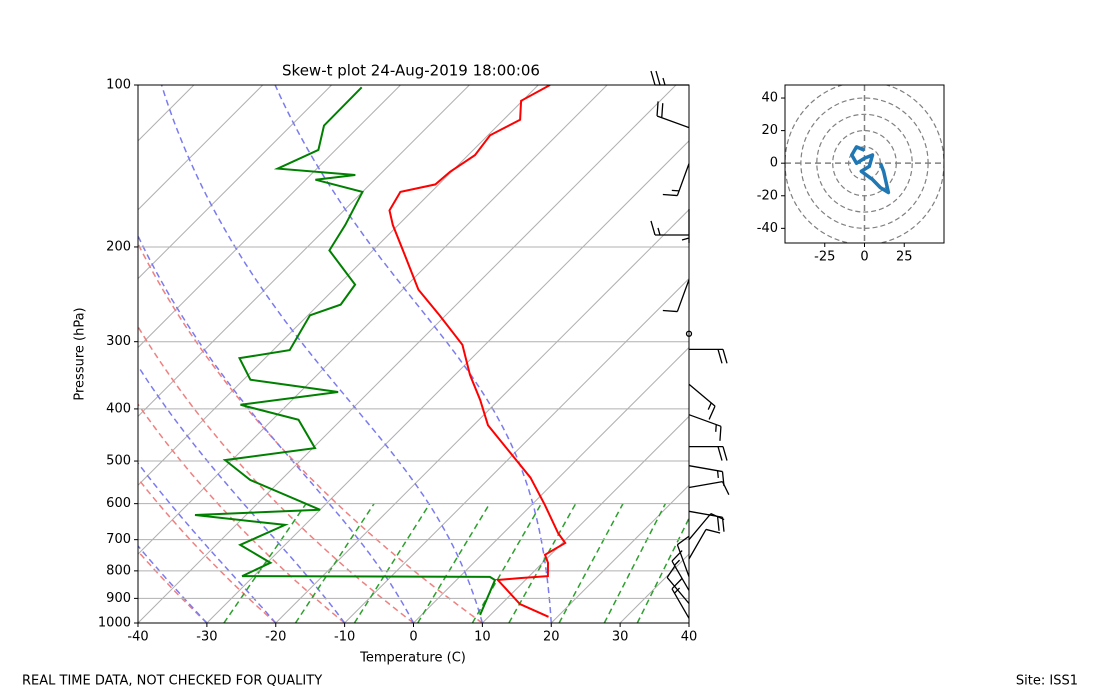 The image size is (1100, 700). What do you see at coordinates (118, 246) in the screenshot?
I see `y-tick-label: 200` at bounding box center [118, 246].